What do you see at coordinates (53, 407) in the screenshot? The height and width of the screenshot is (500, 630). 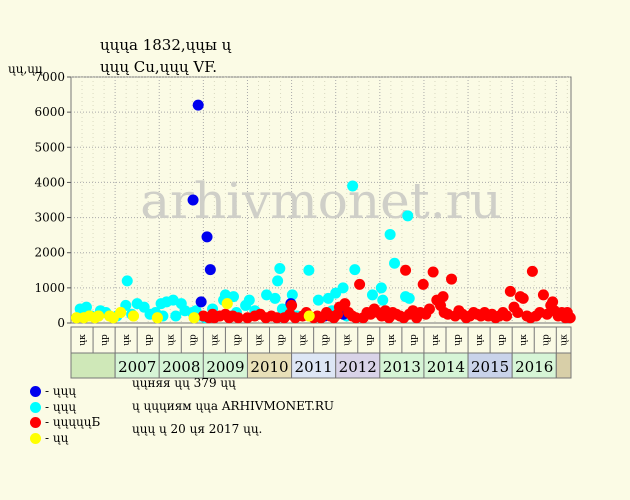 I see `legend-item-2: - ųųų` at bounding box center [53, 407].